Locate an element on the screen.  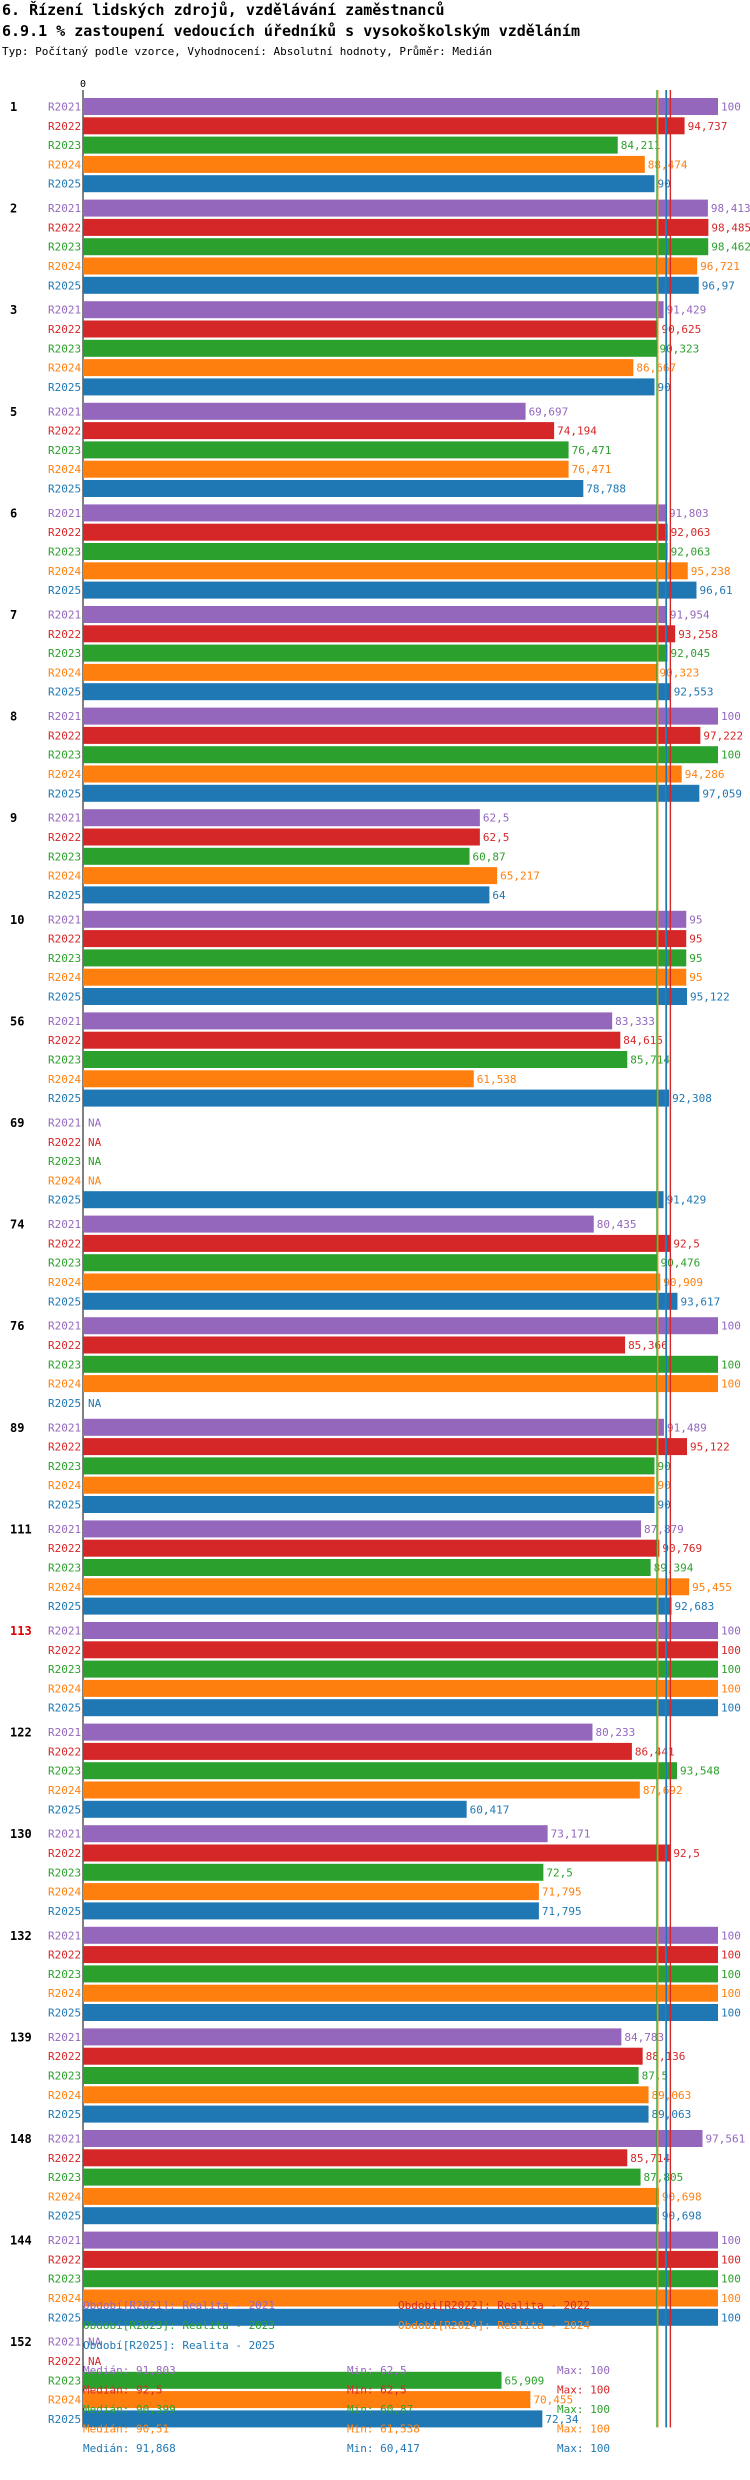
value-label: 90,323 is located at coordinates (680, 348).